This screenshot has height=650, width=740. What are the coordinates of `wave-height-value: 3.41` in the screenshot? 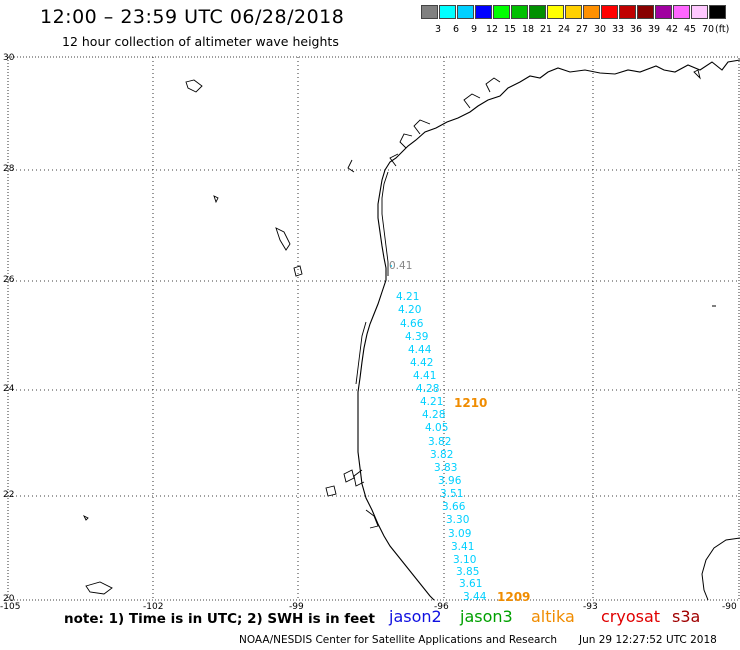 It's located at (463, 547).